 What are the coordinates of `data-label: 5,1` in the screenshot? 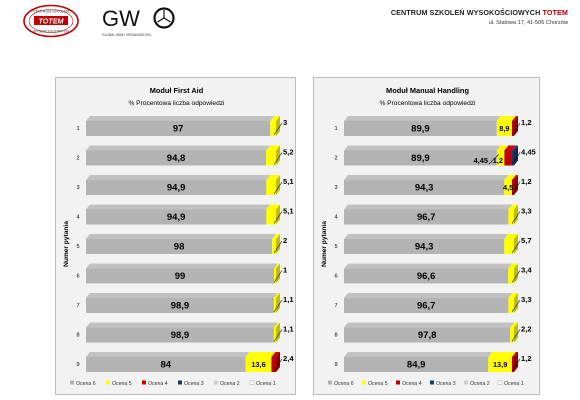 It's located at (288, 181).